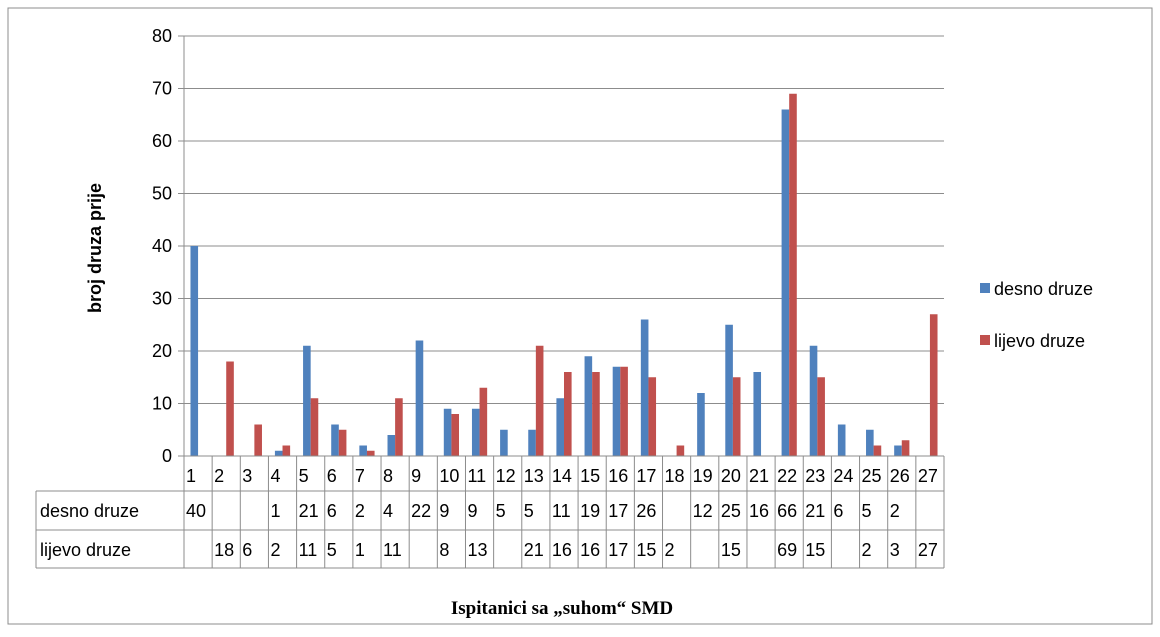 This screenshot has width=1160, height=637. What do you see at coordinates (416, 476) in the screenshot?
I see `x-tick-label: 9` at bounding box center [416, 476].